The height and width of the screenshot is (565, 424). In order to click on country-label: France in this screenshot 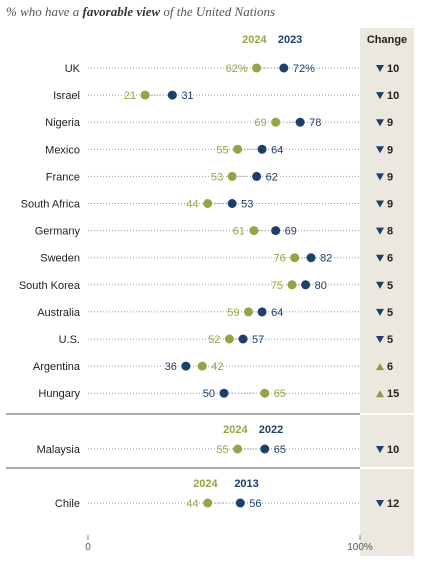, I will do `click(63, 177)`.